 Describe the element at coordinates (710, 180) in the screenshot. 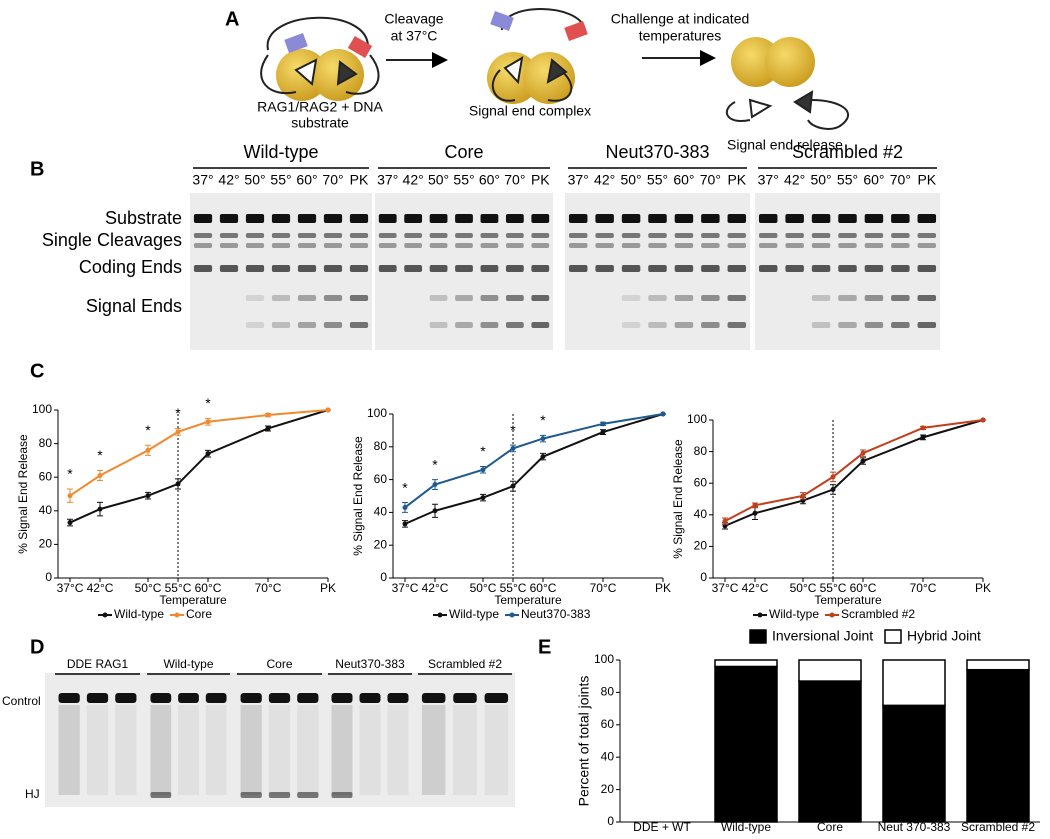

I see `lane-label: 70°` at that location.